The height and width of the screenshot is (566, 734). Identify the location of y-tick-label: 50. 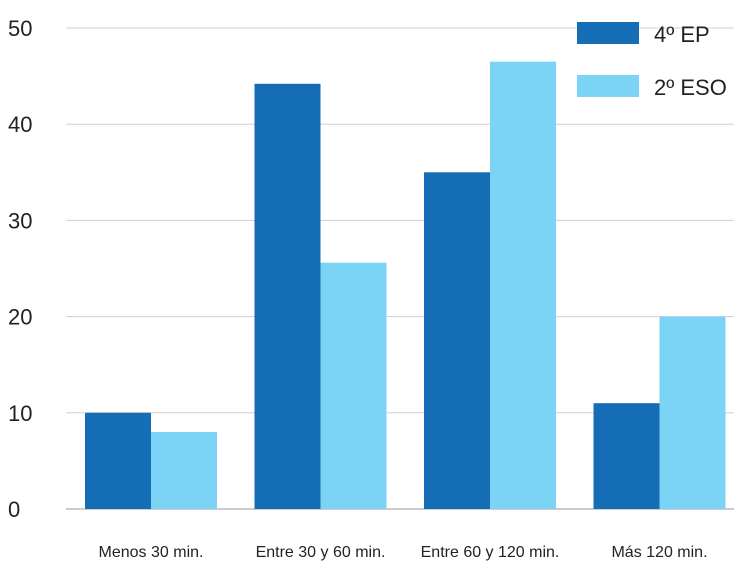
(20, 28).